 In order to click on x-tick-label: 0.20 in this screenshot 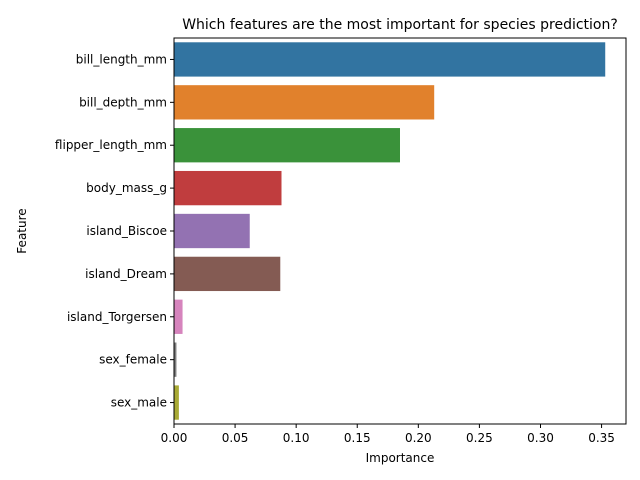, I will do `click(418, 438)`.